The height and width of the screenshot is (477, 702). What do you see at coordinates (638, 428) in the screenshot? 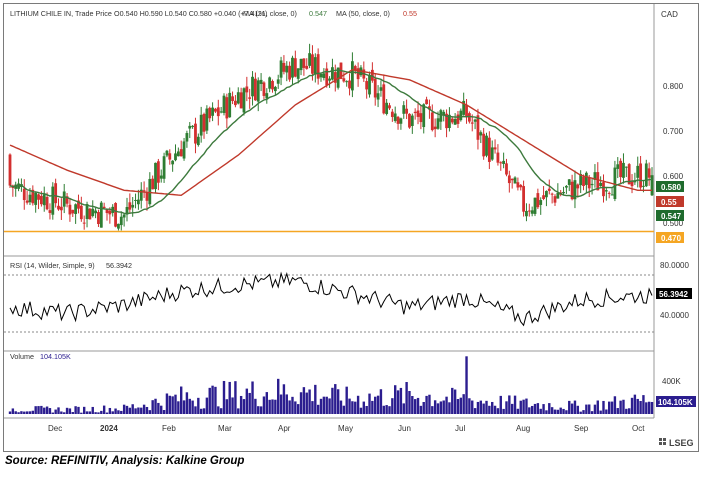
I see `x-label: Oct` at bounding box center [638, 428].